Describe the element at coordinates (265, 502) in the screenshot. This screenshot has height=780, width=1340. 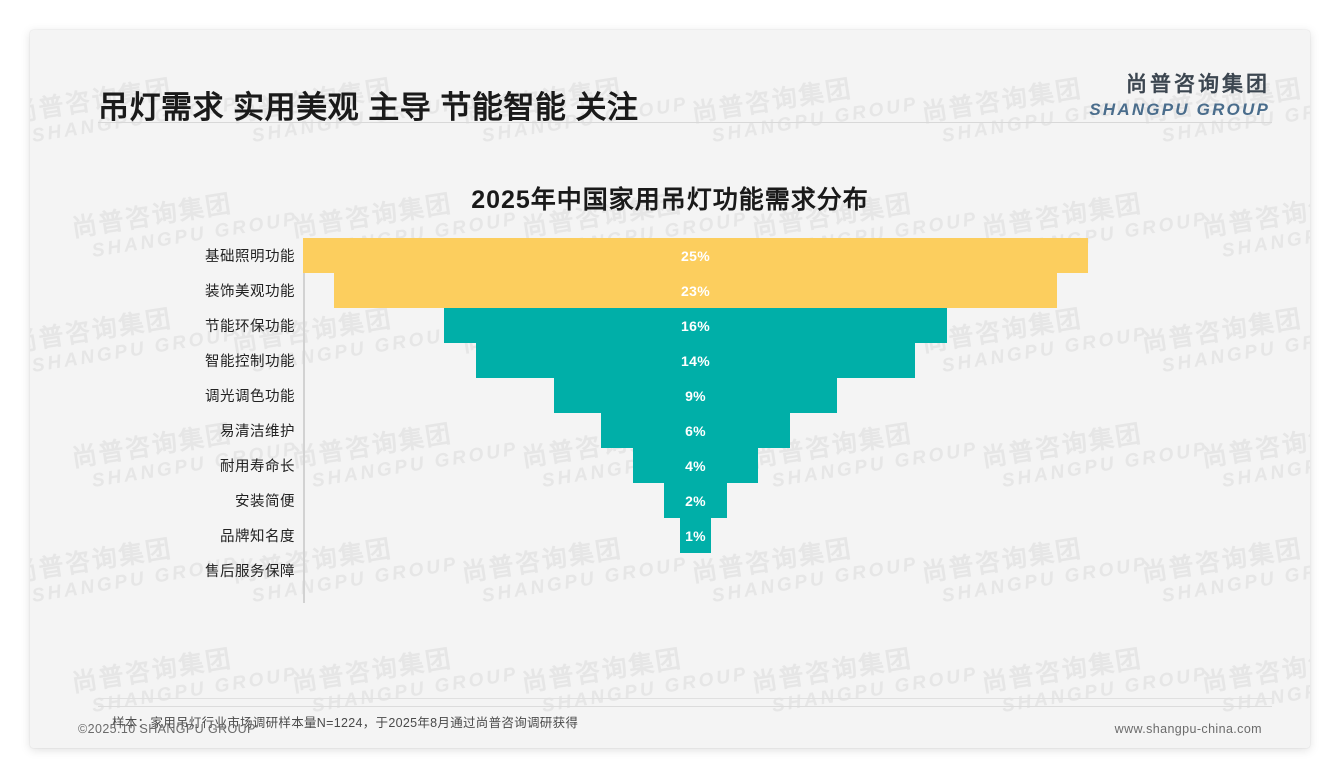
I see `bar-category-label: 安装简便` at that location.